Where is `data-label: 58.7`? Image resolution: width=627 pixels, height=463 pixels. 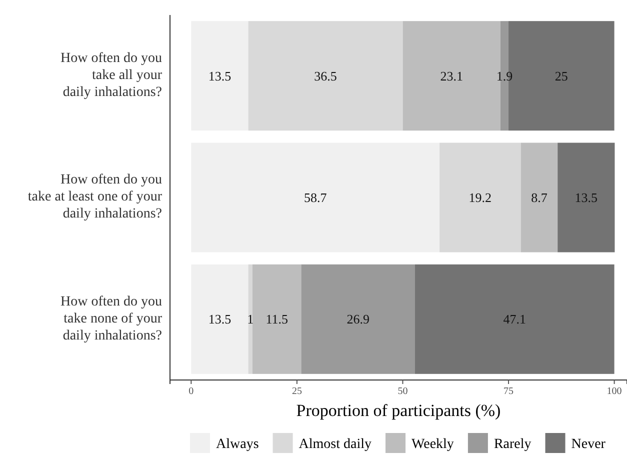 data-label: 58.7 is located at coordinates (316, 198).